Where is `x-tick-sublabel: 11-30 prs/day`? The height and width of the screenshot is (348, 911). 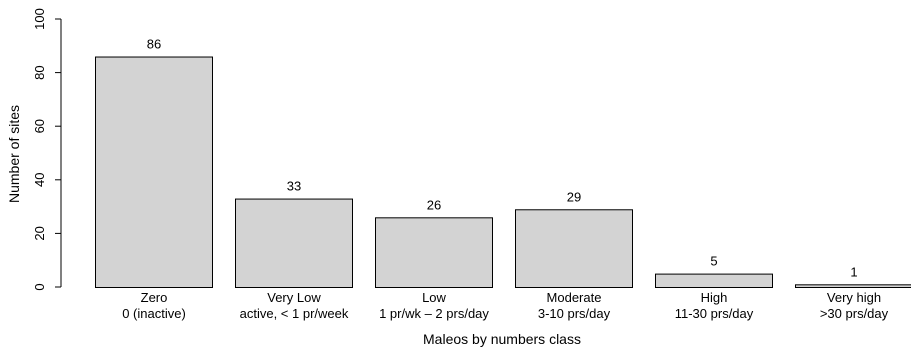 x-tick-sublabel: 11-30 prs/day is located at coordinates (714, 313).